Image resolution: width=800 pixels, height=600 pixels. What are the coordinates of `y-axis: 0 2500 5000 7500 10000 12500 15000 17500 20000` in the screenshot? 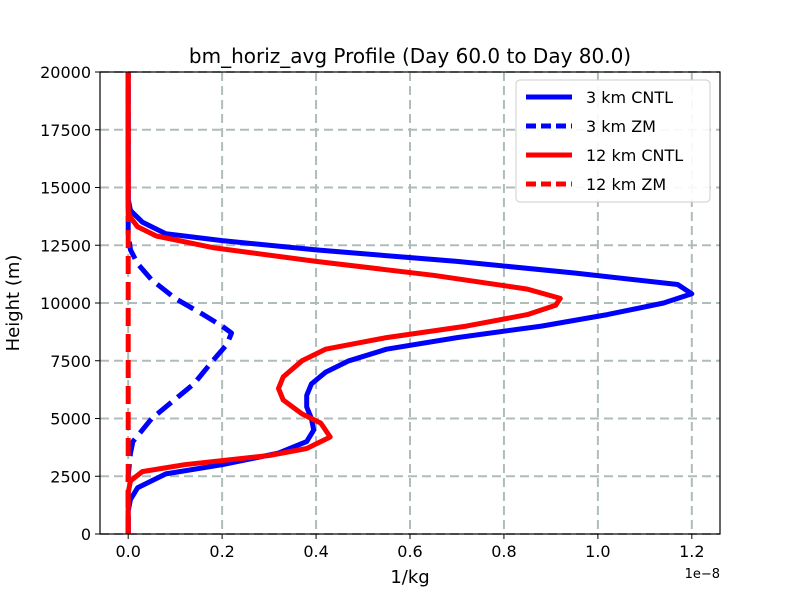 It's located at (70, 303).